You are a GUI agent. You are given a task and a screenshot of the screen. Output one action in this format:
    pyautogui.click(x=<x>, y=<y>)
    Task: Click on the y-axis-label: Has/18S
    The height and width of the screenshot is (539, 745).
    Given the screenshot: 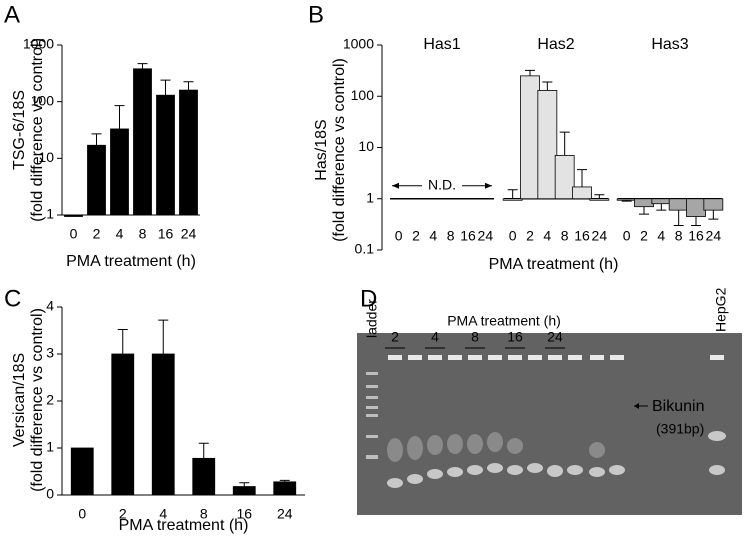 What is the action you would take?
    pyautogui.click(x=321, y=149)
    